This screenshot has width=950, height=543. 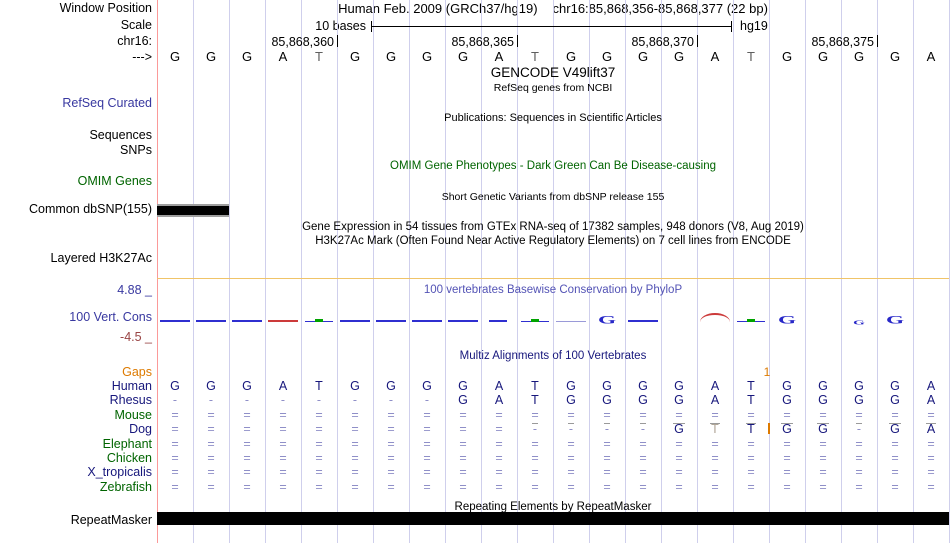 What do you see at coordinates (90, 209) in the screenshot?
I see `track-label-common-dbsnp: Common dbSNP(155)` at bounding box center [90, 209].